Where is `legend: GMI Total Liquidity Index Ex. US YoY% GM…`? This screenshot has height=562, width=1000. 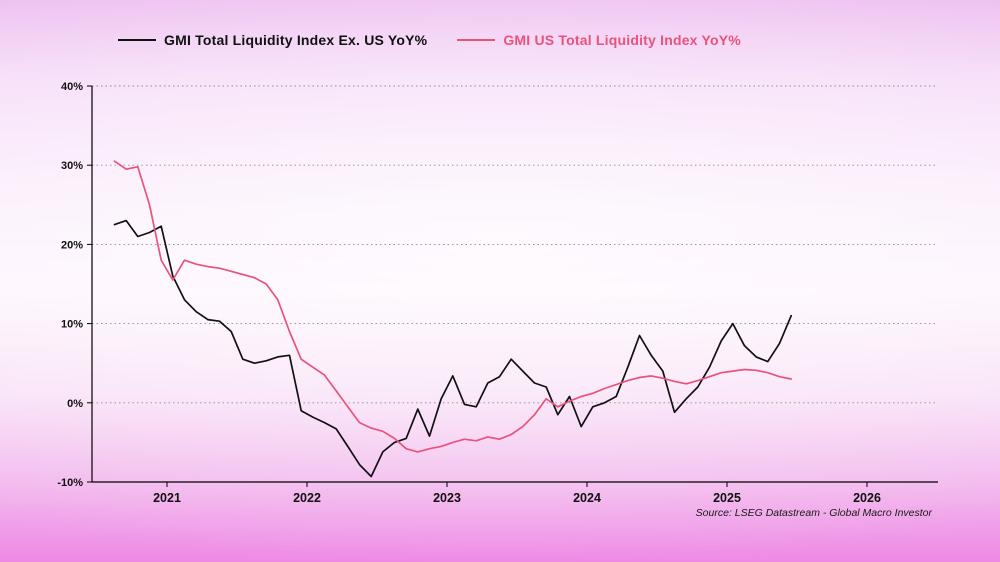 legend: GMI Total Liquidity Index Ex. US YoY% GM… is located at coordinates (429, 40).